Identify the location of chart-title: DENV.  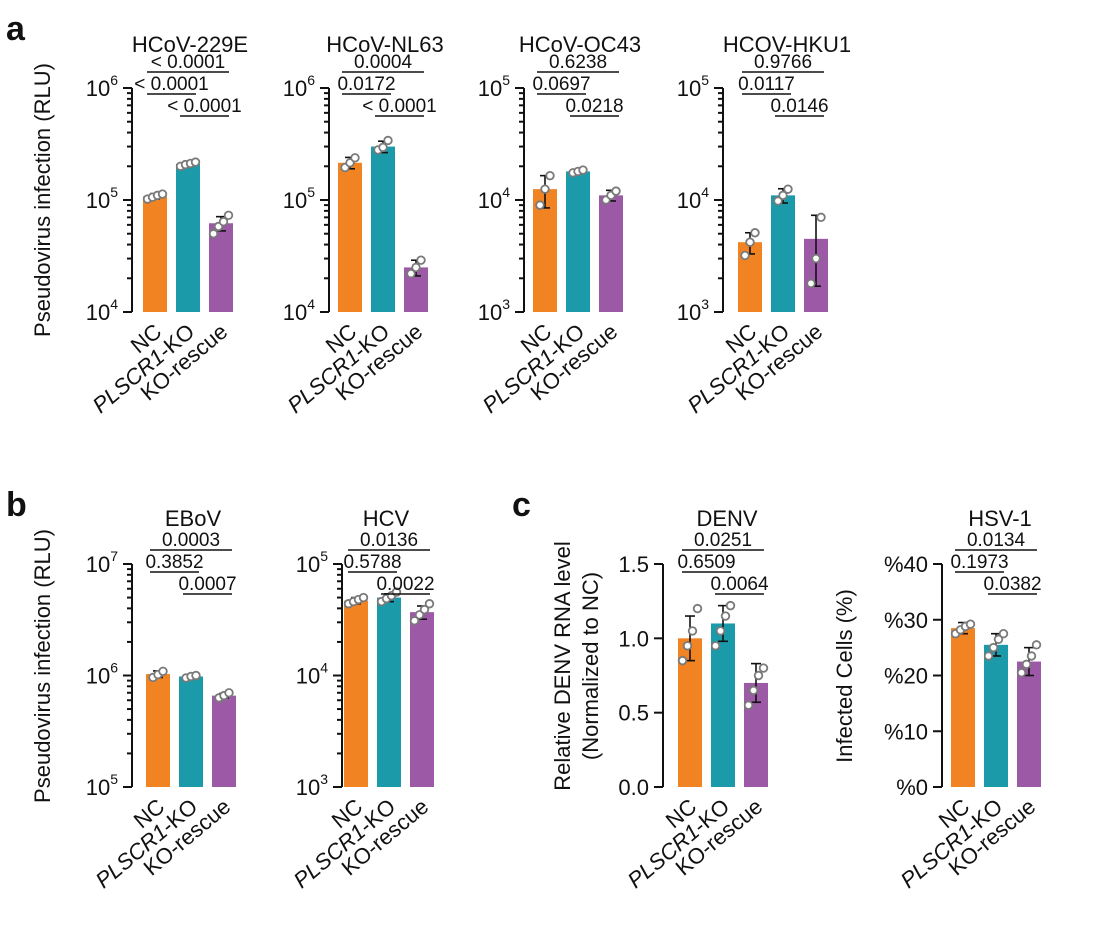
(726, 518).